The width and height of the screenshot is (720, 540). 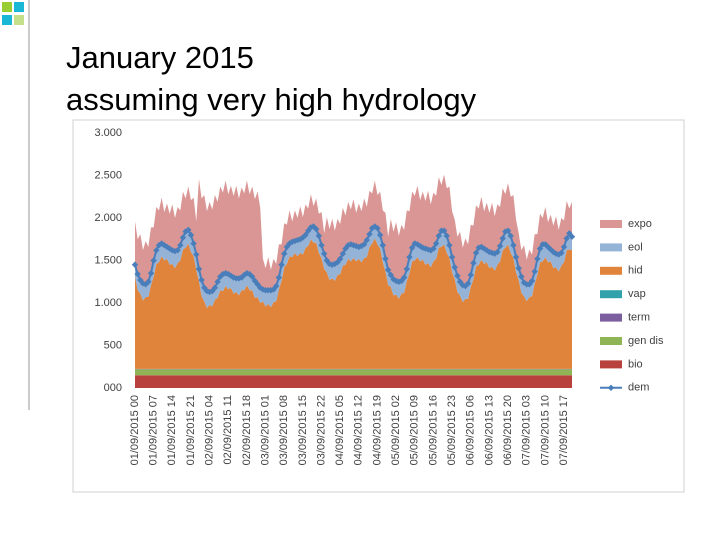 What do you see at coordinates (564, 430) in the screenshot?
I see `x-tick-label: 07/09/2015 17` at bounding box center [564, 430].